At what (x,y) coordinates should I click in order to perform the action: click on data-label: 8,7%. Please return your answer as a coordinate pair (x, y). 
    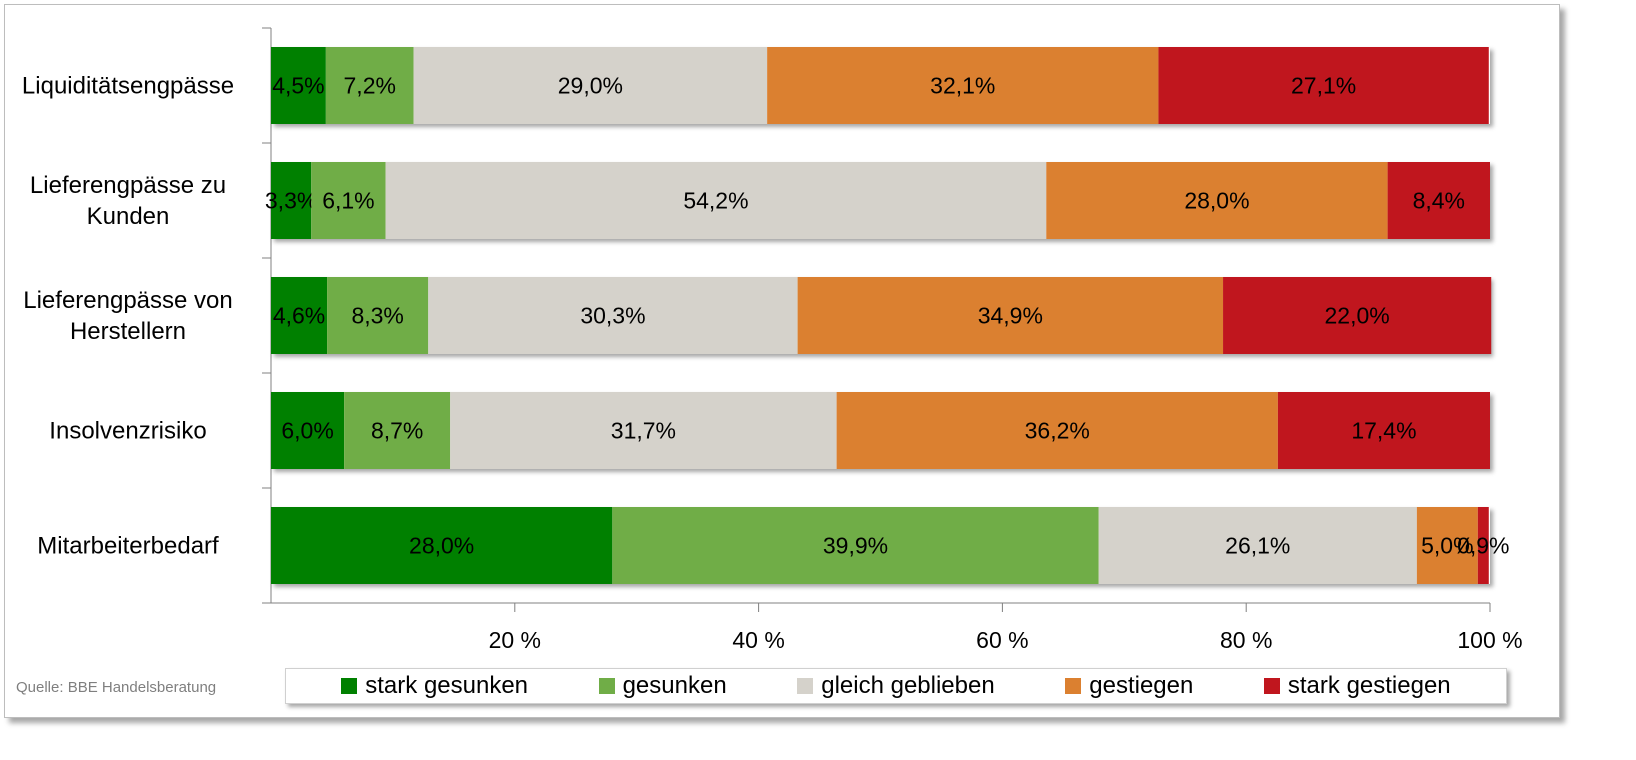
    Looking at the image, I should click on (397, 431).